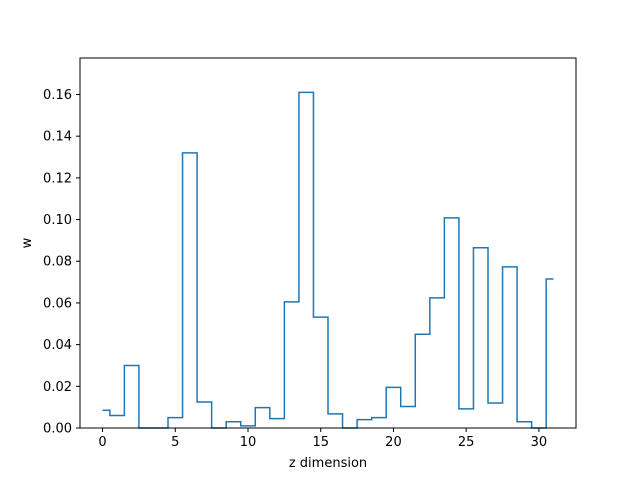 The image size is (640, 480). Describe the element at coordinates (328, 463) in the screenshot. I see `x-axis-label: z dimension` at that location.